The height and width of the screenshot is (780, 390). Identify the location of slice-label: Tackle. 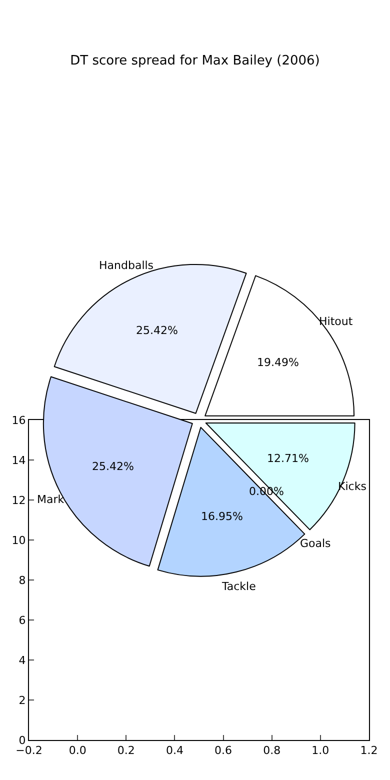
(238, 586).